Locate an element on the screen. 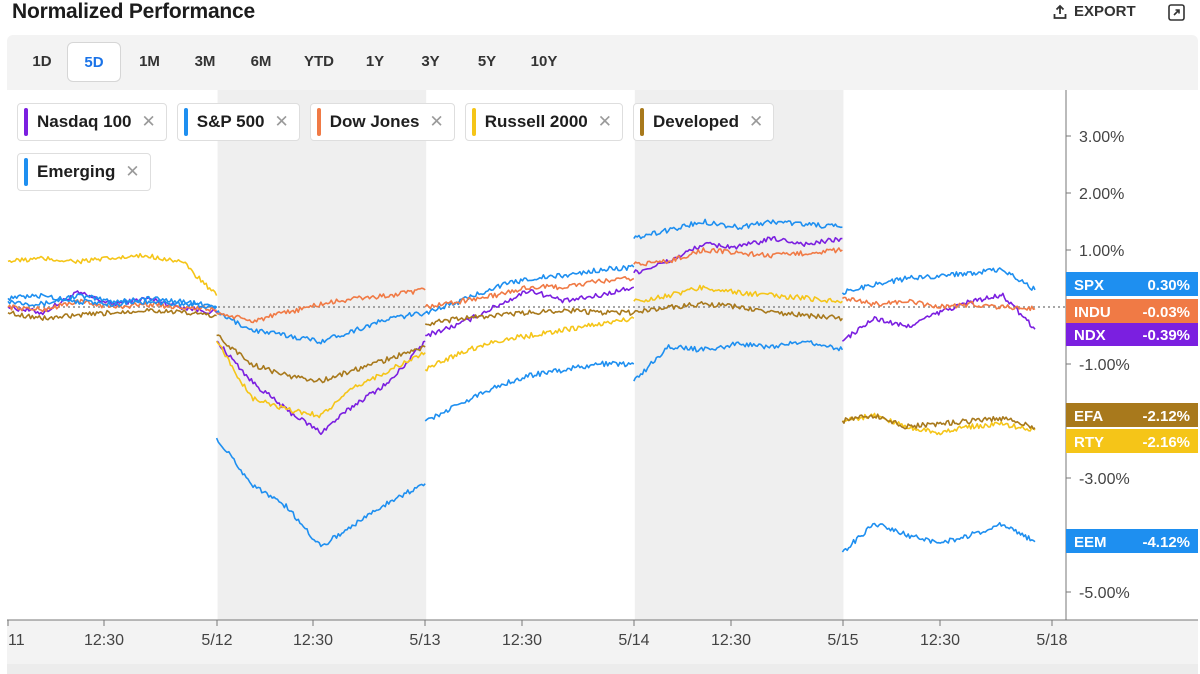  range-5d: 5D is located at coordinates (94, 62).